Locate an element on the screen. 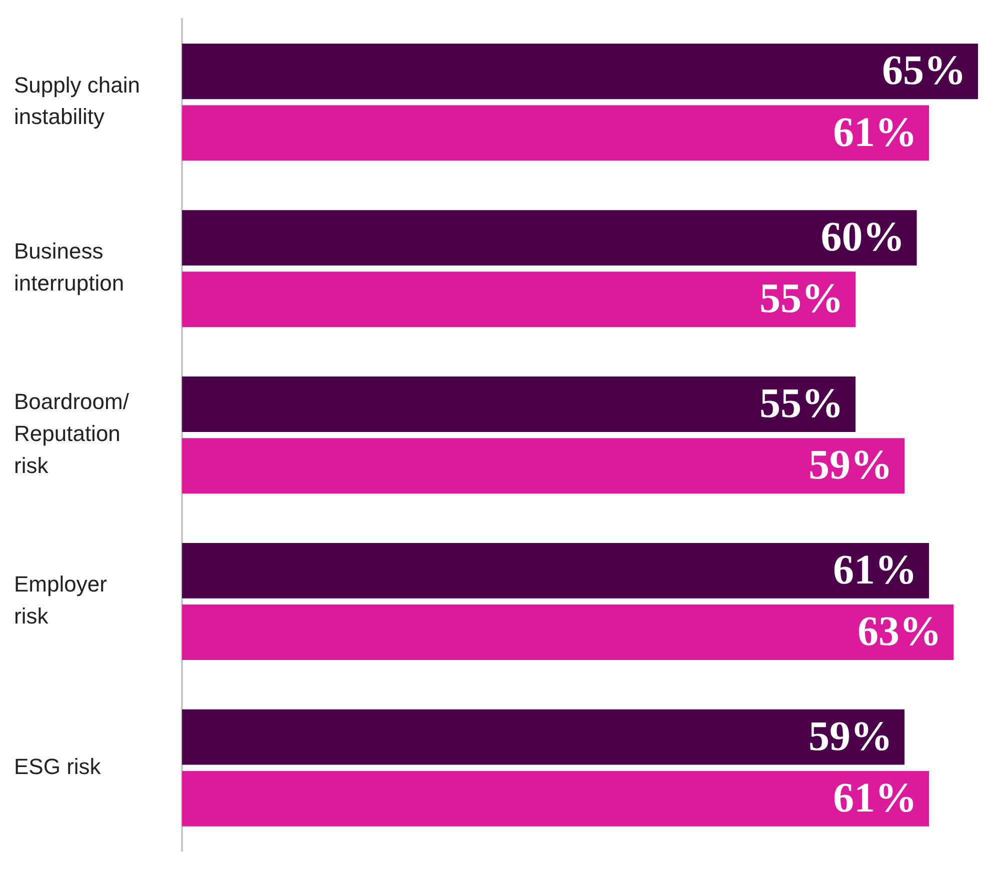 This screenshot has width=984, height=886. data-label: 60% is located at coordinates (862, 237).